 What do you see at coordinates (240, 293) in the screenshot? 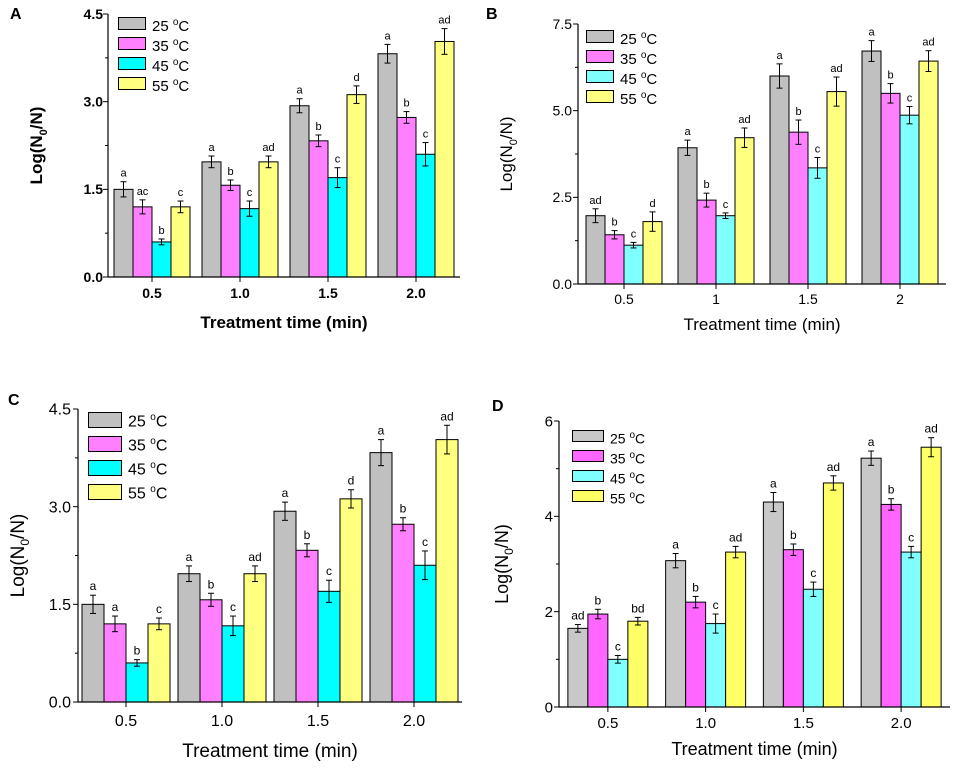
I see `x-tick-label: 1.0` at bounding box center [240, 293].